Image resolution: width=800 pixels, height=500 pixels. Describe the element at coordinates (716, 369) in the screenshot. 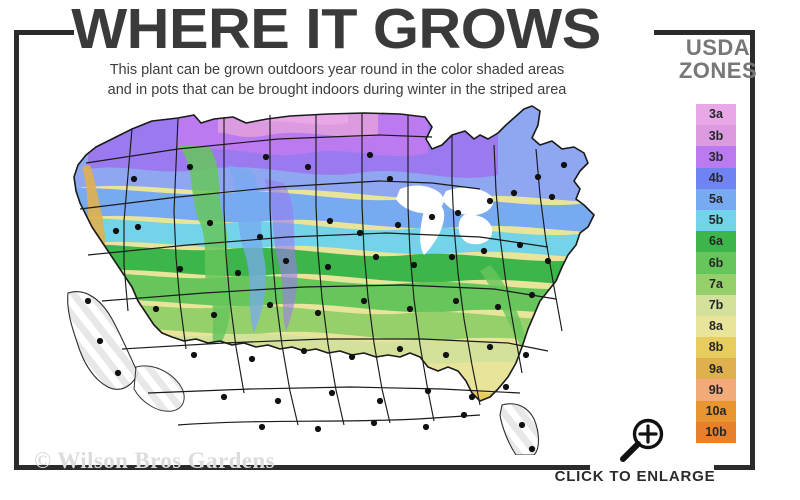

I see `legend-swatch-9a-12: 9a` at that location.